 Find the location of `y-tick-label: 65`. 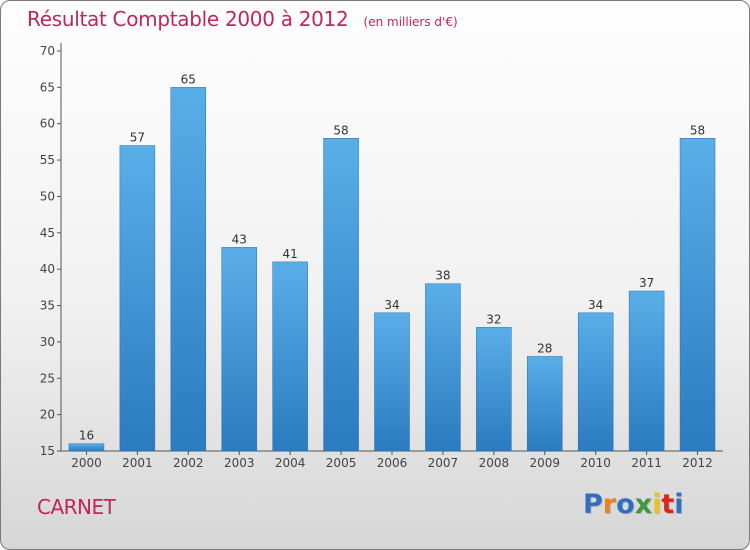

y-tick-label: 65 is located at coordinates (47, 87).